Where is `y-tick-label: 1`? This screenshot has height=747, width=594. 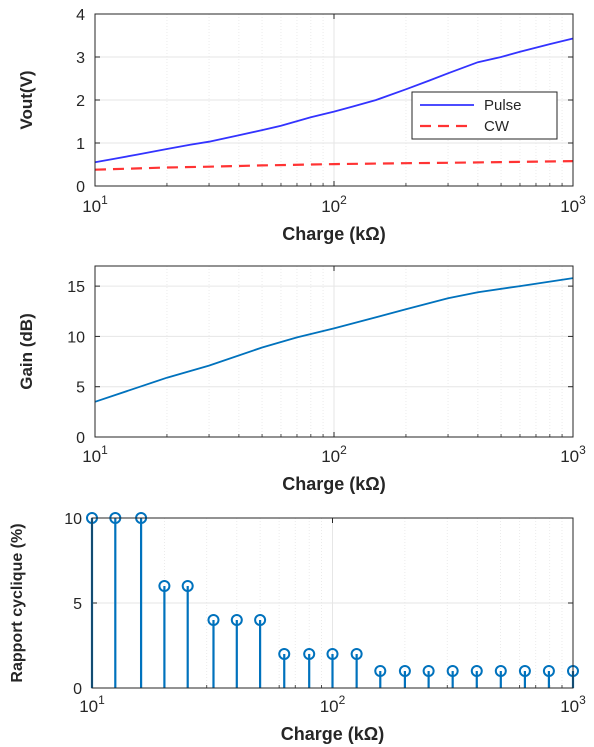 y-tick-label: 1 is located at coordinates (80, 144).